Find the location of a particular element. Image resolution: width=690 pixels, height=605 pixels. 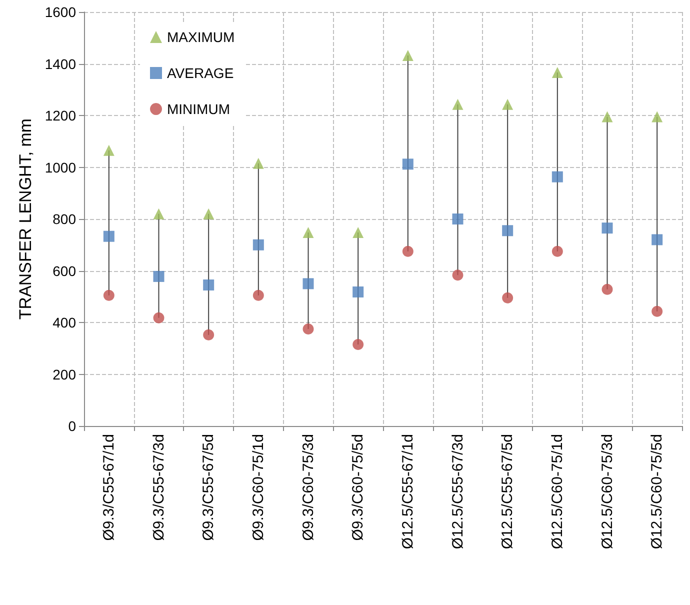

x-tick-label: Ø12.5/C60-75/1d is located at coordinates (557, 492).